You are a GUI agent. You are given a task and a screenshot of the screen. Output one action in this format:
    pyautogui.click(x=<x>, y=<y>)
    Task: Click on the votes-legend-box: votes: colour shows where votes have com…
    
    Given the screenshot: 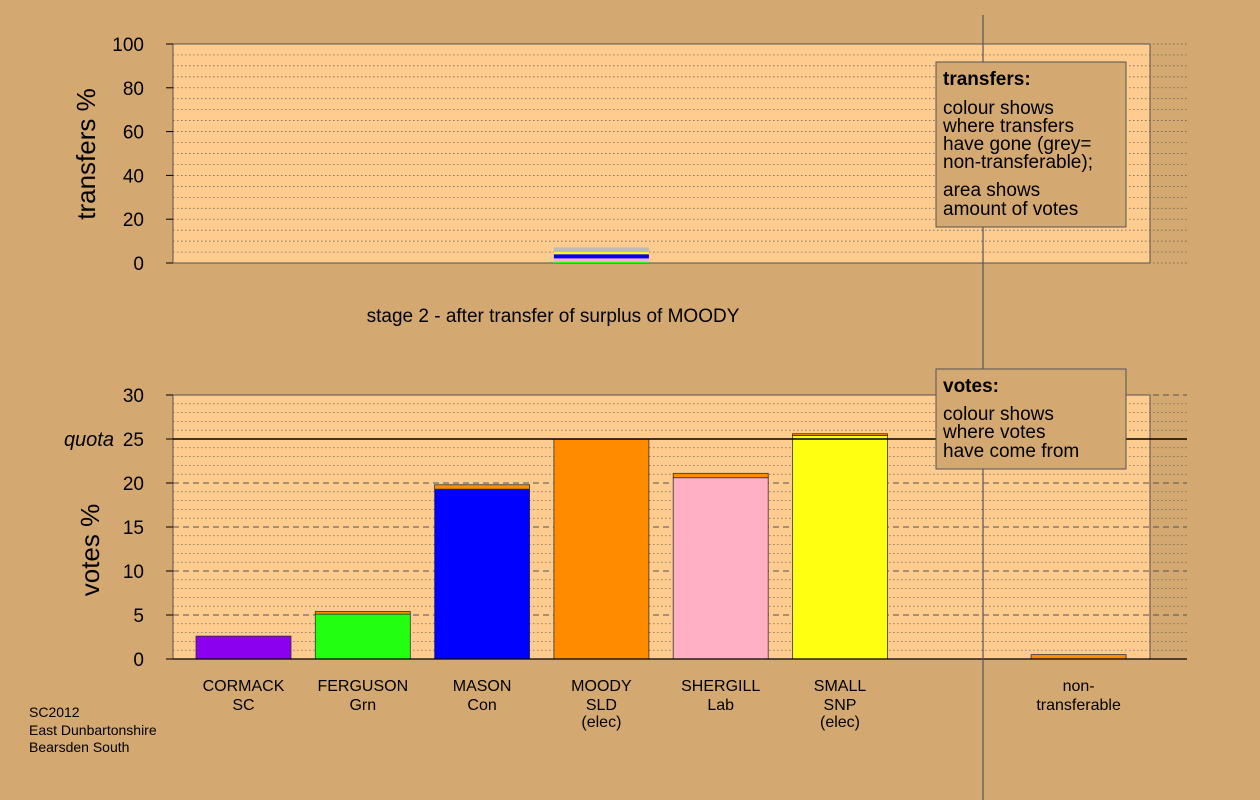 What is the action you would take?
    pyautogui.click(x=1031, y=419)
    